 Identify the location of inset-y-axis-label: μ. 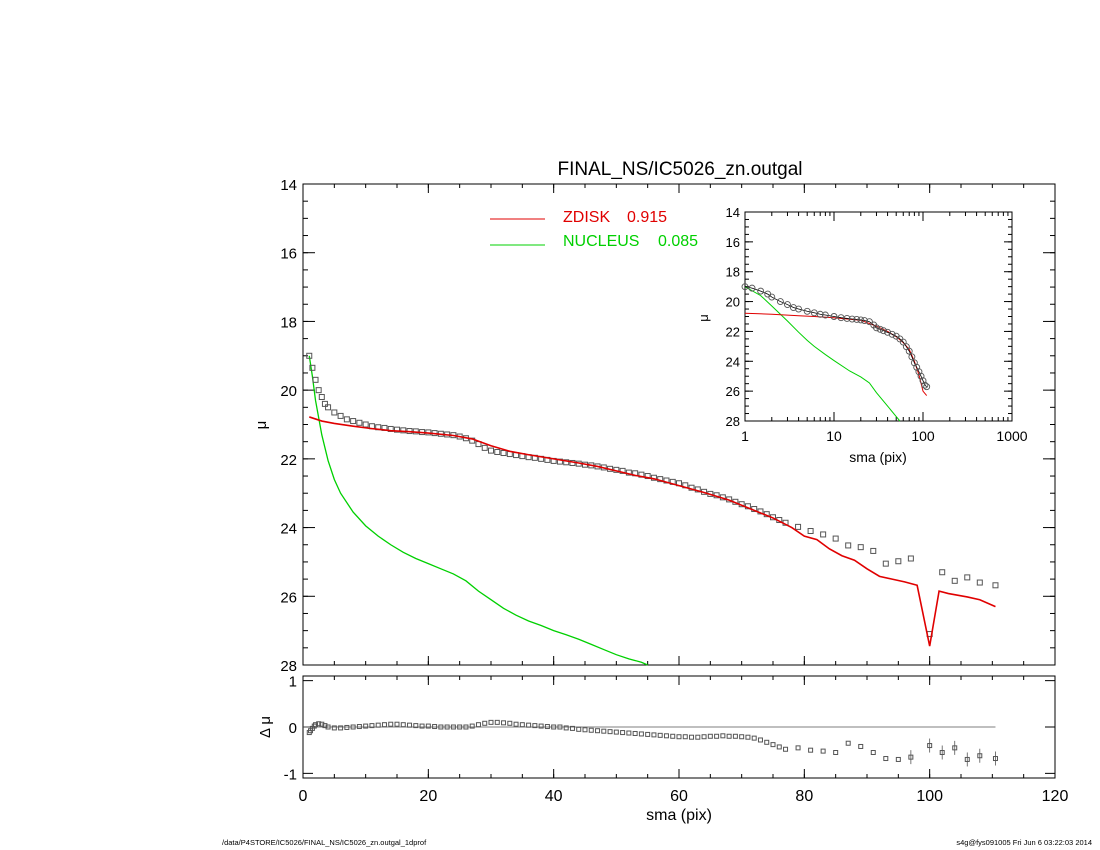
(703, 318).